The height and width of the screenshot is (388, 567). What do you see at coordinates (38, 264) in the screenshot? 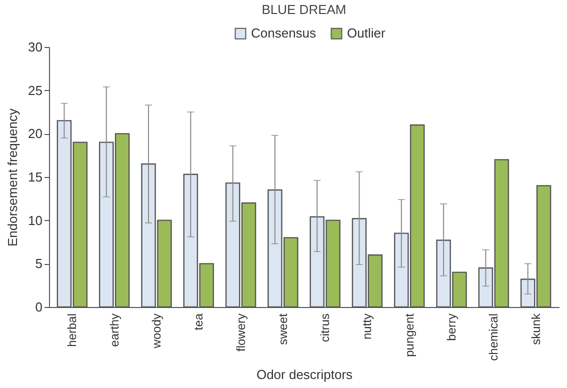
I see `y-tick-label: 5` at bounding box center [38, 264].